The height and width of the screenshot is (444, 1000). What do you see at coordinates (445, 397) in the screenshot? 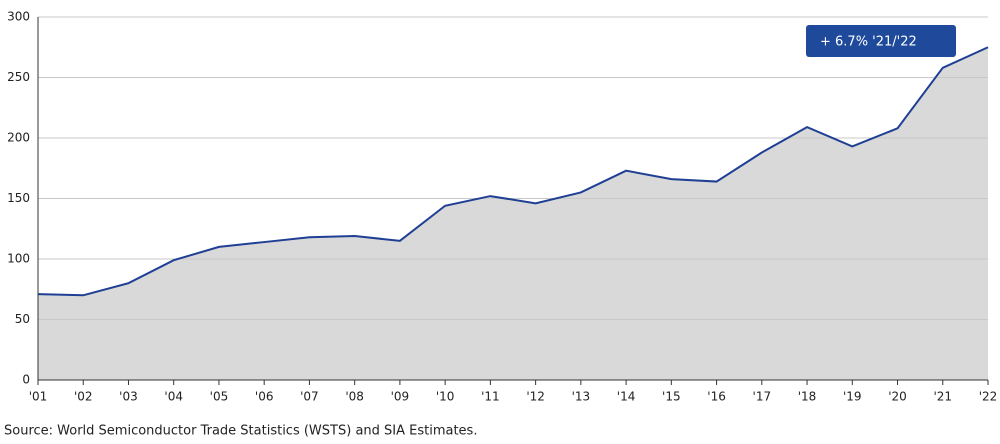
I see `x-tick-label: '10` at bounding box center [445, 397].